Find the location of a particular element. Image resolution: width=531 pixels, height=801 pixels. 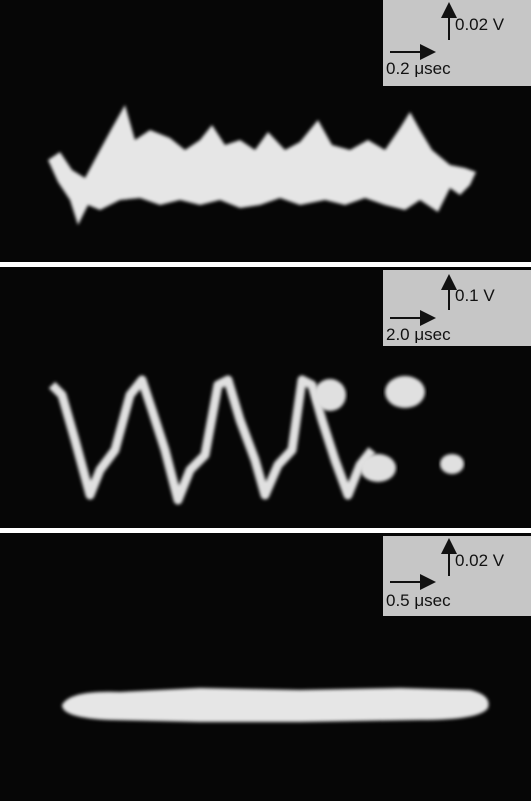

voltage-scale: 0.1 V is located at coordinates (475, 295).